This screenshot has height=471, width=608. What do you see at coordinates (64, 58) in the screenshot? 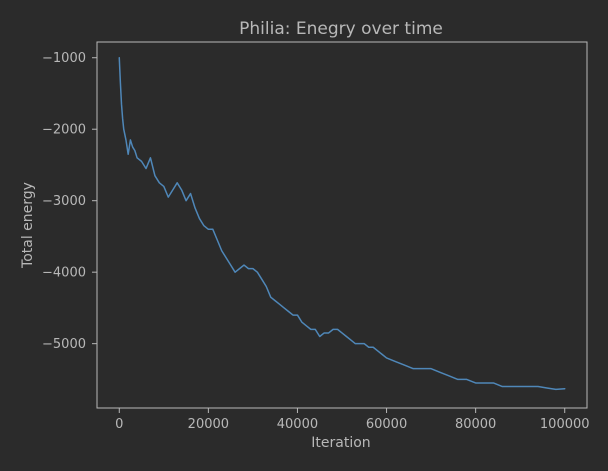
I see `y-tick-label: −1000` at bounding box center [64, 58].